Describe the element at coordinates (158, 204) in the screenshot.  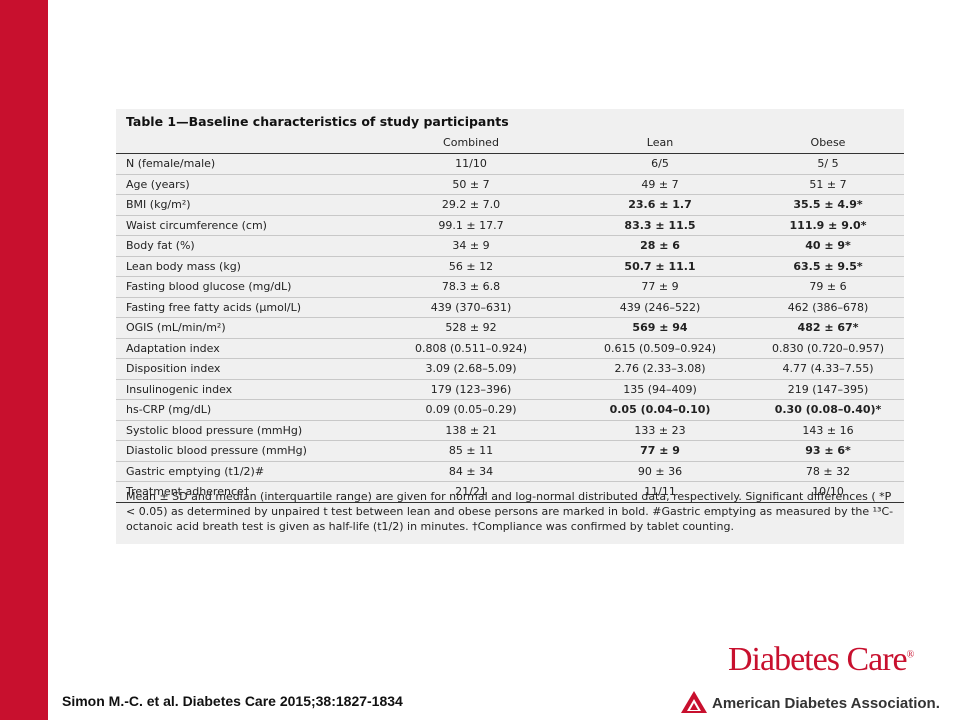
I see `row-label: BMI (kg/m²)` at that location.